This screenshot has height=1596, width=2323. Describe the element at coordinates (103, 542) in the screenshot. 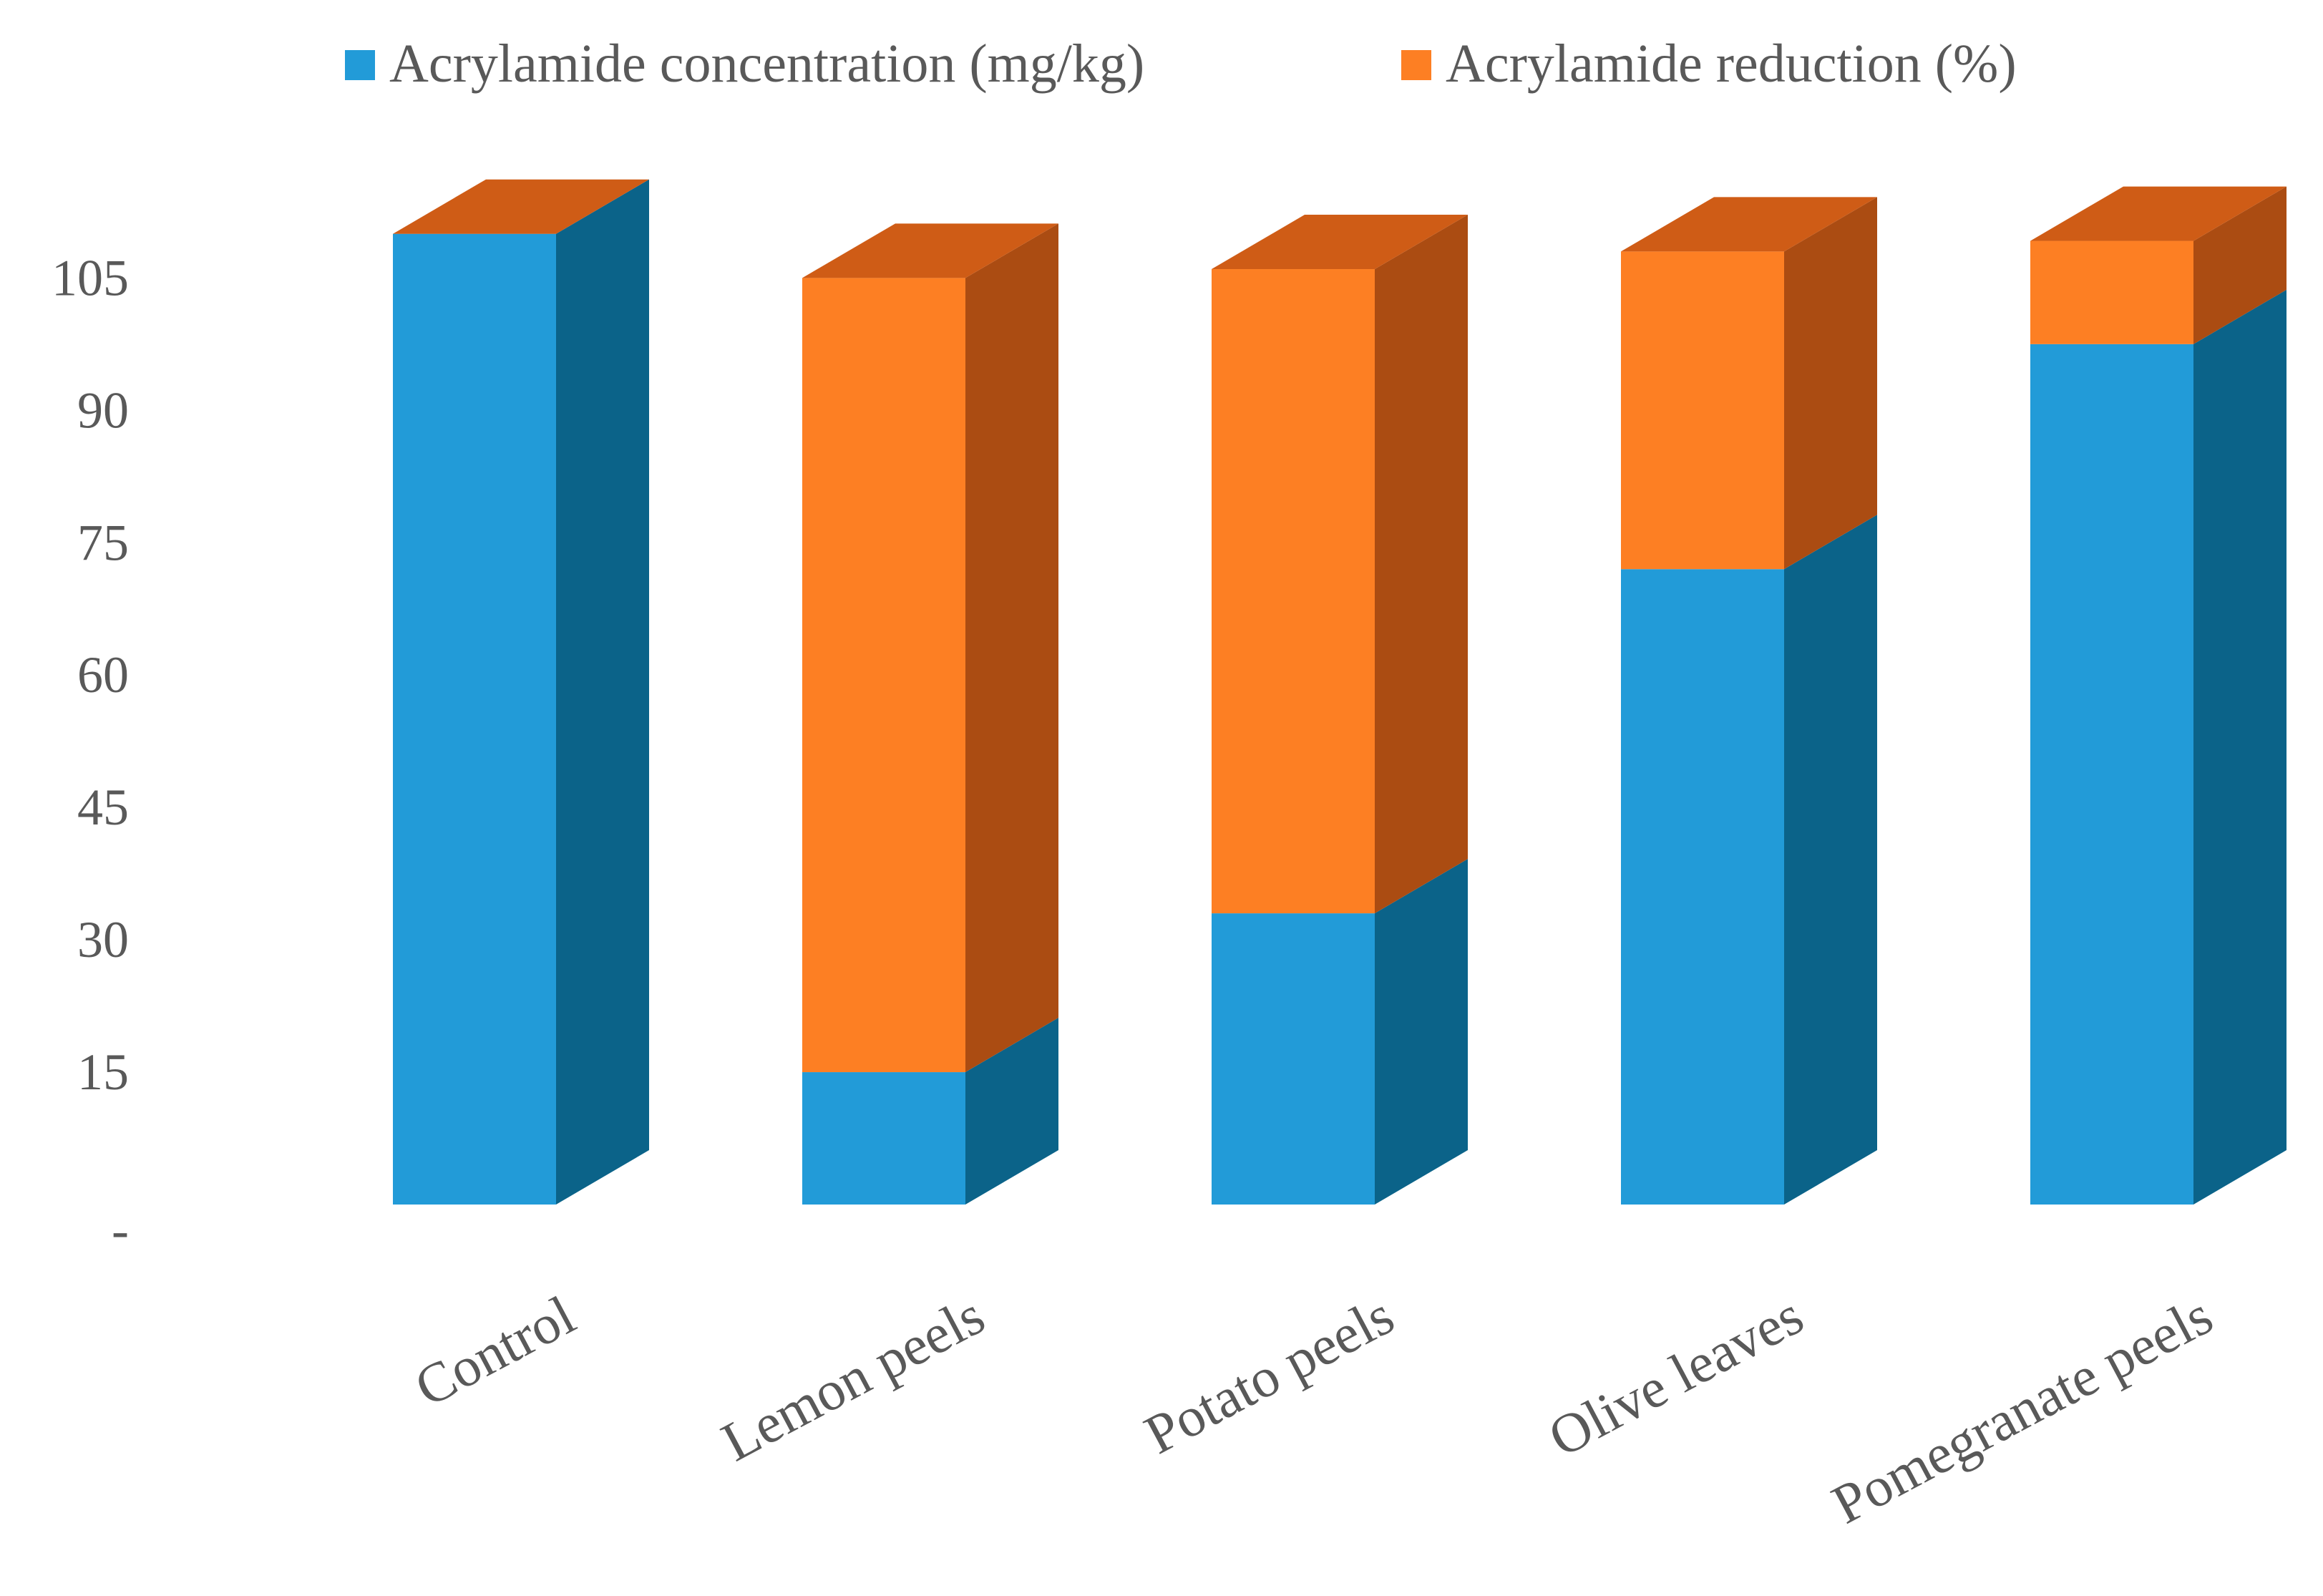

I see `y-tick-label: 75` at that location.